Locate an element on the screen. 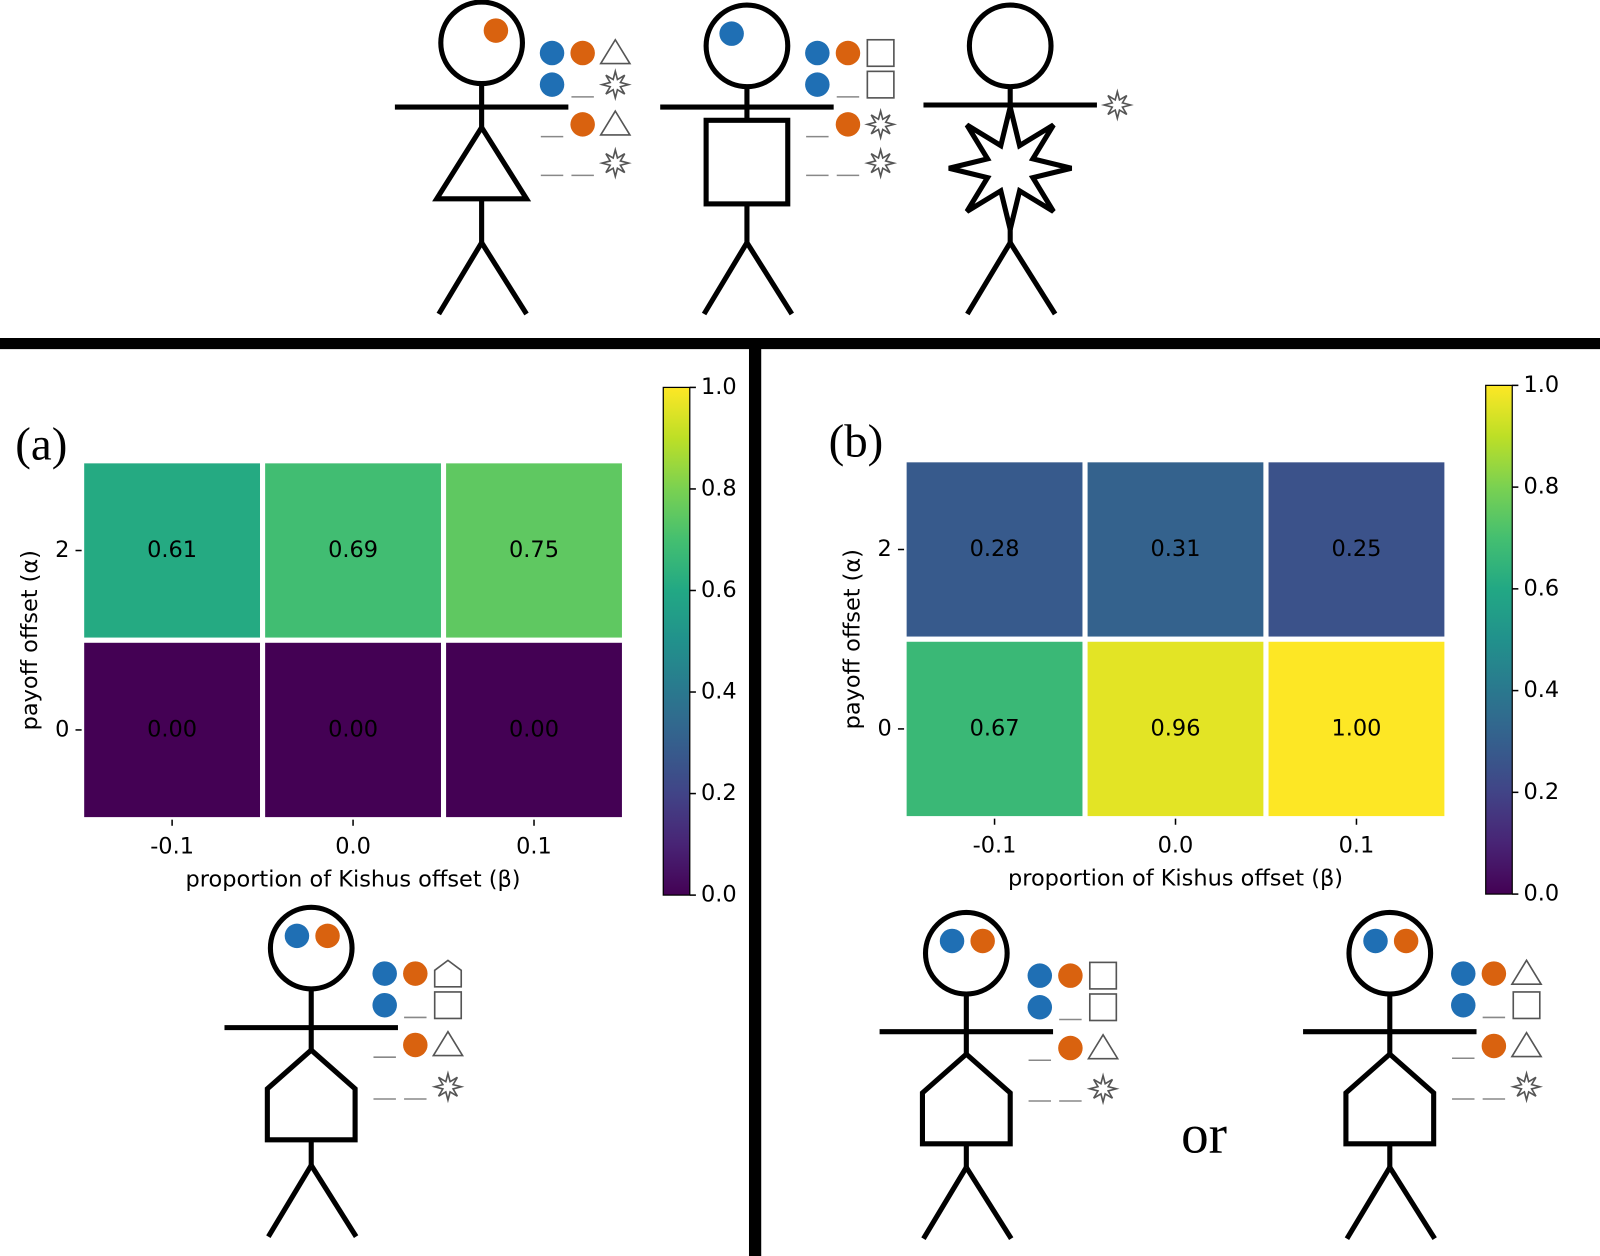 The image size is (1600, 1256). panel-label: (b) is located at coordinates (856, 441).